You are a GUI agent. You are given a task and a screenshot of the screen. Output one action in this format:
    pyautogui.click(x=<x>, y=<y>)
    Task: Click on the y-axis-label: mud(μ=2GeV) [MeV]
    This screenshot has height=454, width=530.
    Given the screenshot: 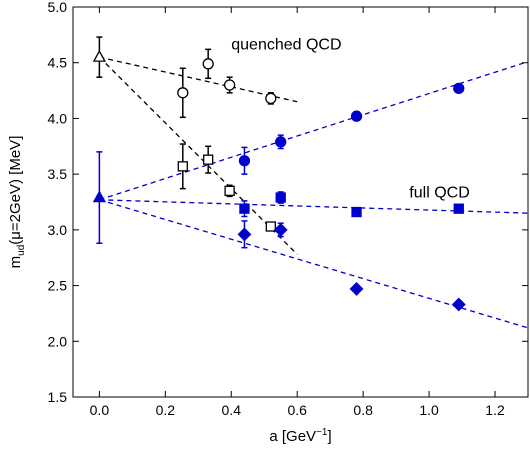 What is the action you would take?
    pyautogui.click(x=17, y=202)
    